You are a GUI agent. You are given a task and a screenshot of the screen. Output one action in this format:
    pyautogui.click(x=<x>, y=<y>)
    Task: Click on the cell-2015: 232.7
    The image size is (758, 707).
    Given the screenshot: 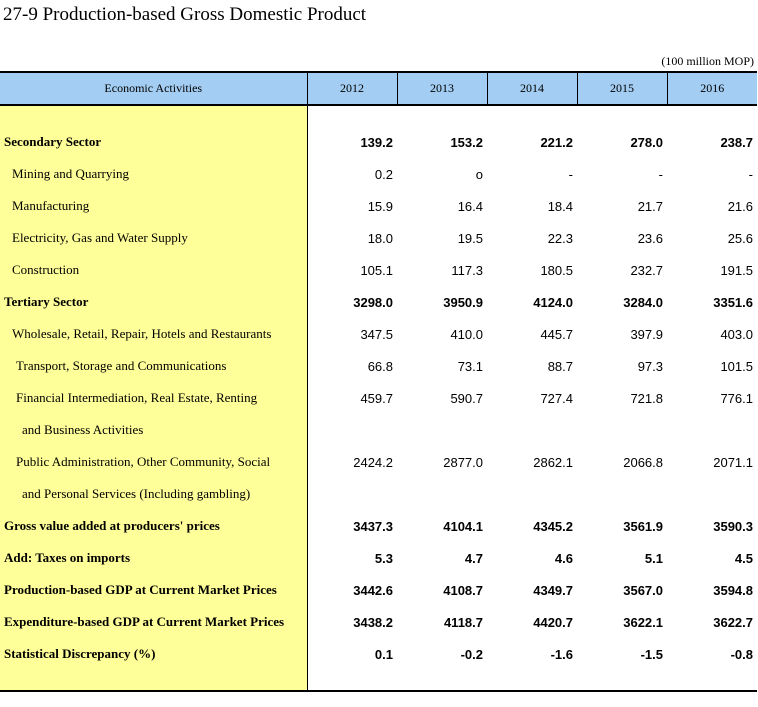 What is the action you would take?
    pyautogui.click(x=646, y=270)
    